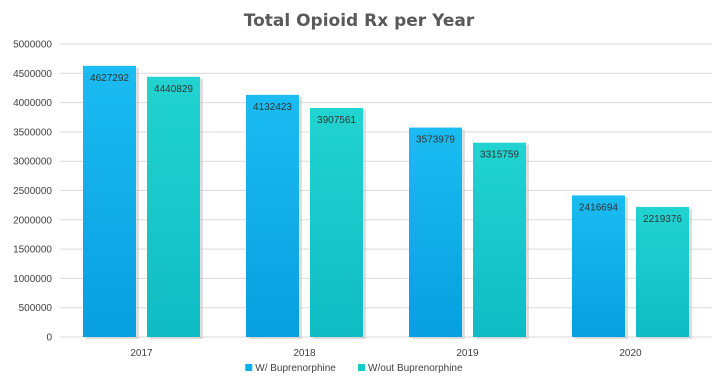 The width and height of the screenshot is (718, 379). I want to click on x-tick-label: 2020, so click(630, 353).